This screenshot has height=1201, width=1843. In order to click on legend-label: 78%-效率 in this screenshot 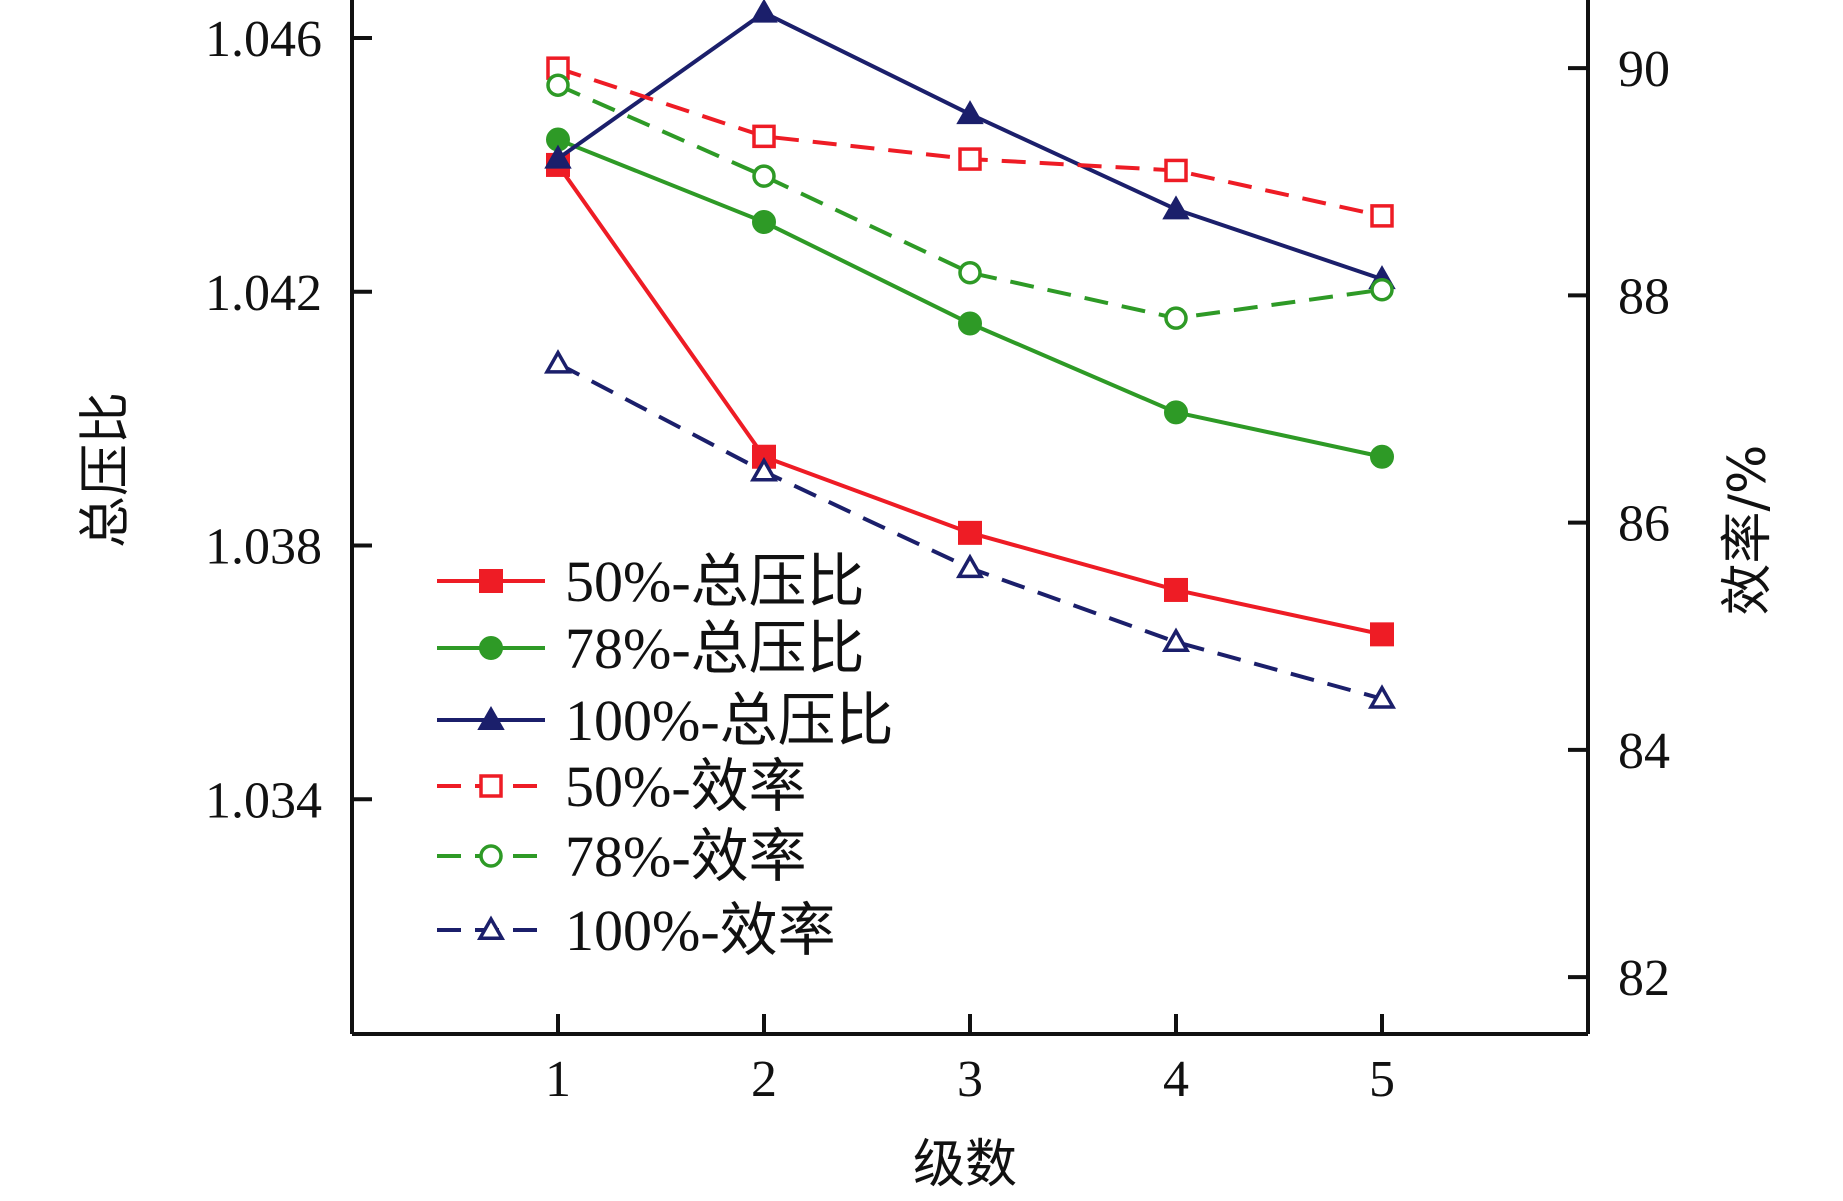, I will do `click(686, 856)`.